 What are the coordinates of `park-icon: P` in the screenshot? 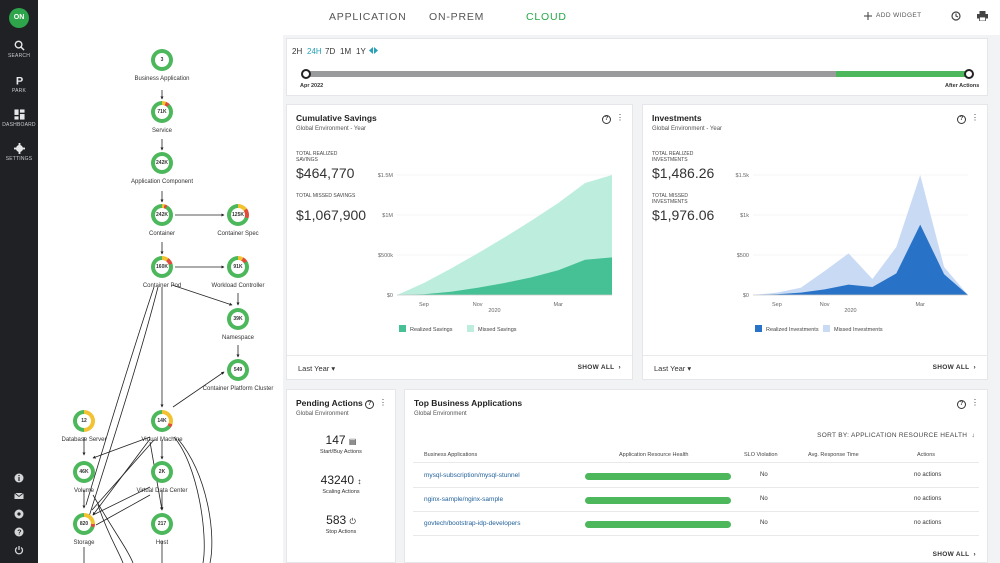 It's located at (18, 81).